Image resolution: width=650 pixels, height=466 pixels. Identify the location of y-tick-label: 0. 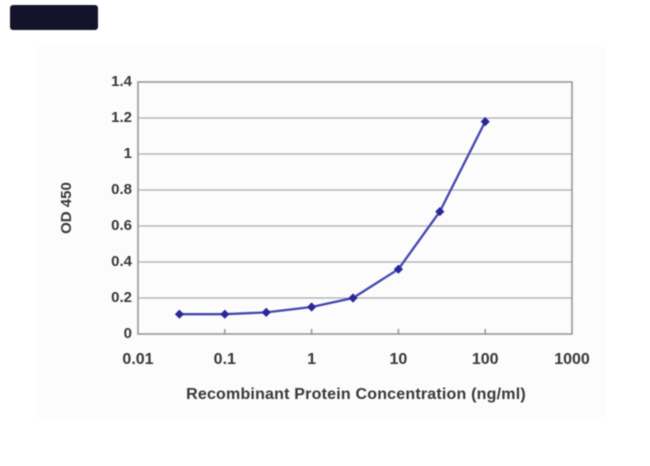
(127, 333).